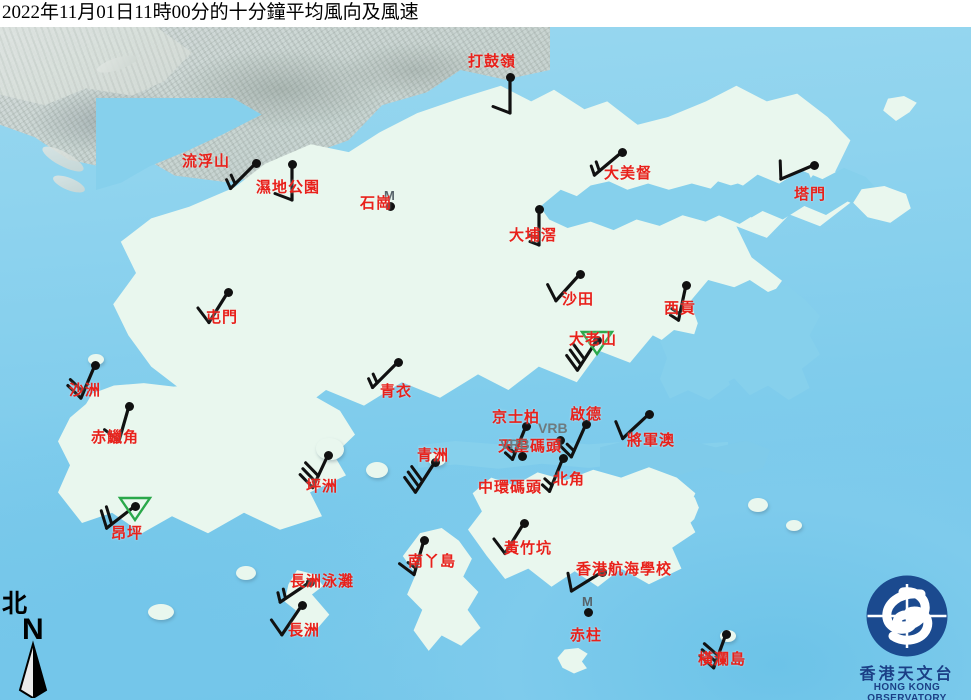  I want to click on station-label: 沙洲, so click(85, 391).